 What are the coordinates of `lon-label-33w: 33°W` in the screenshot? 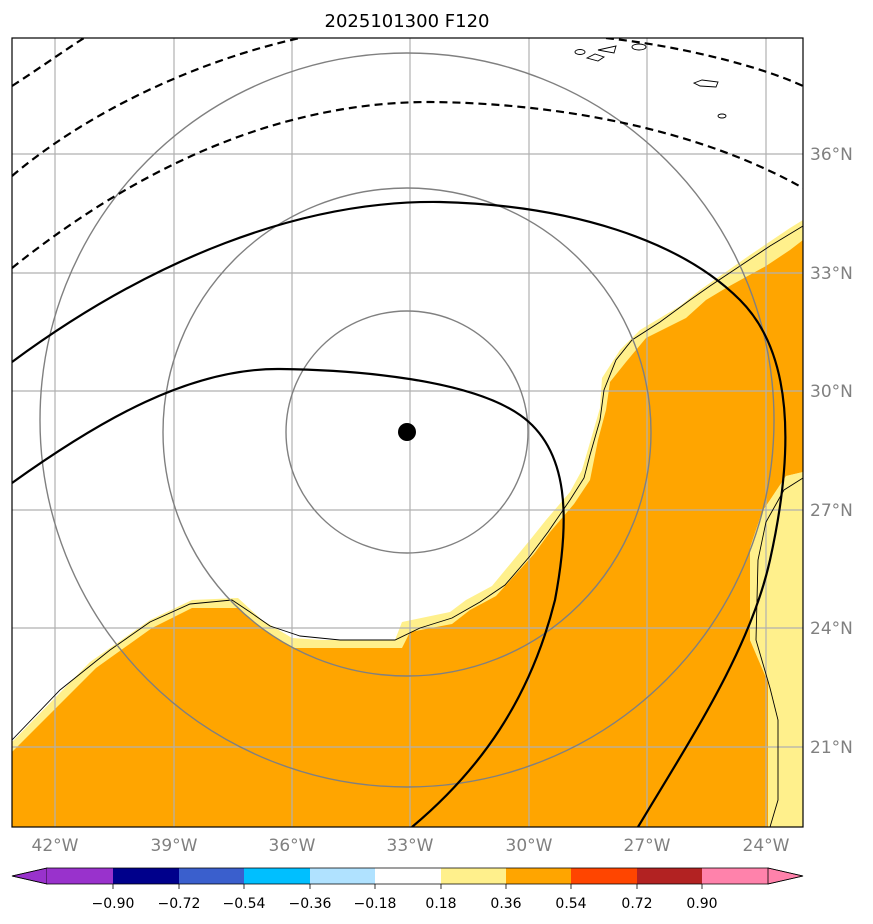 It's located at (410, 846).